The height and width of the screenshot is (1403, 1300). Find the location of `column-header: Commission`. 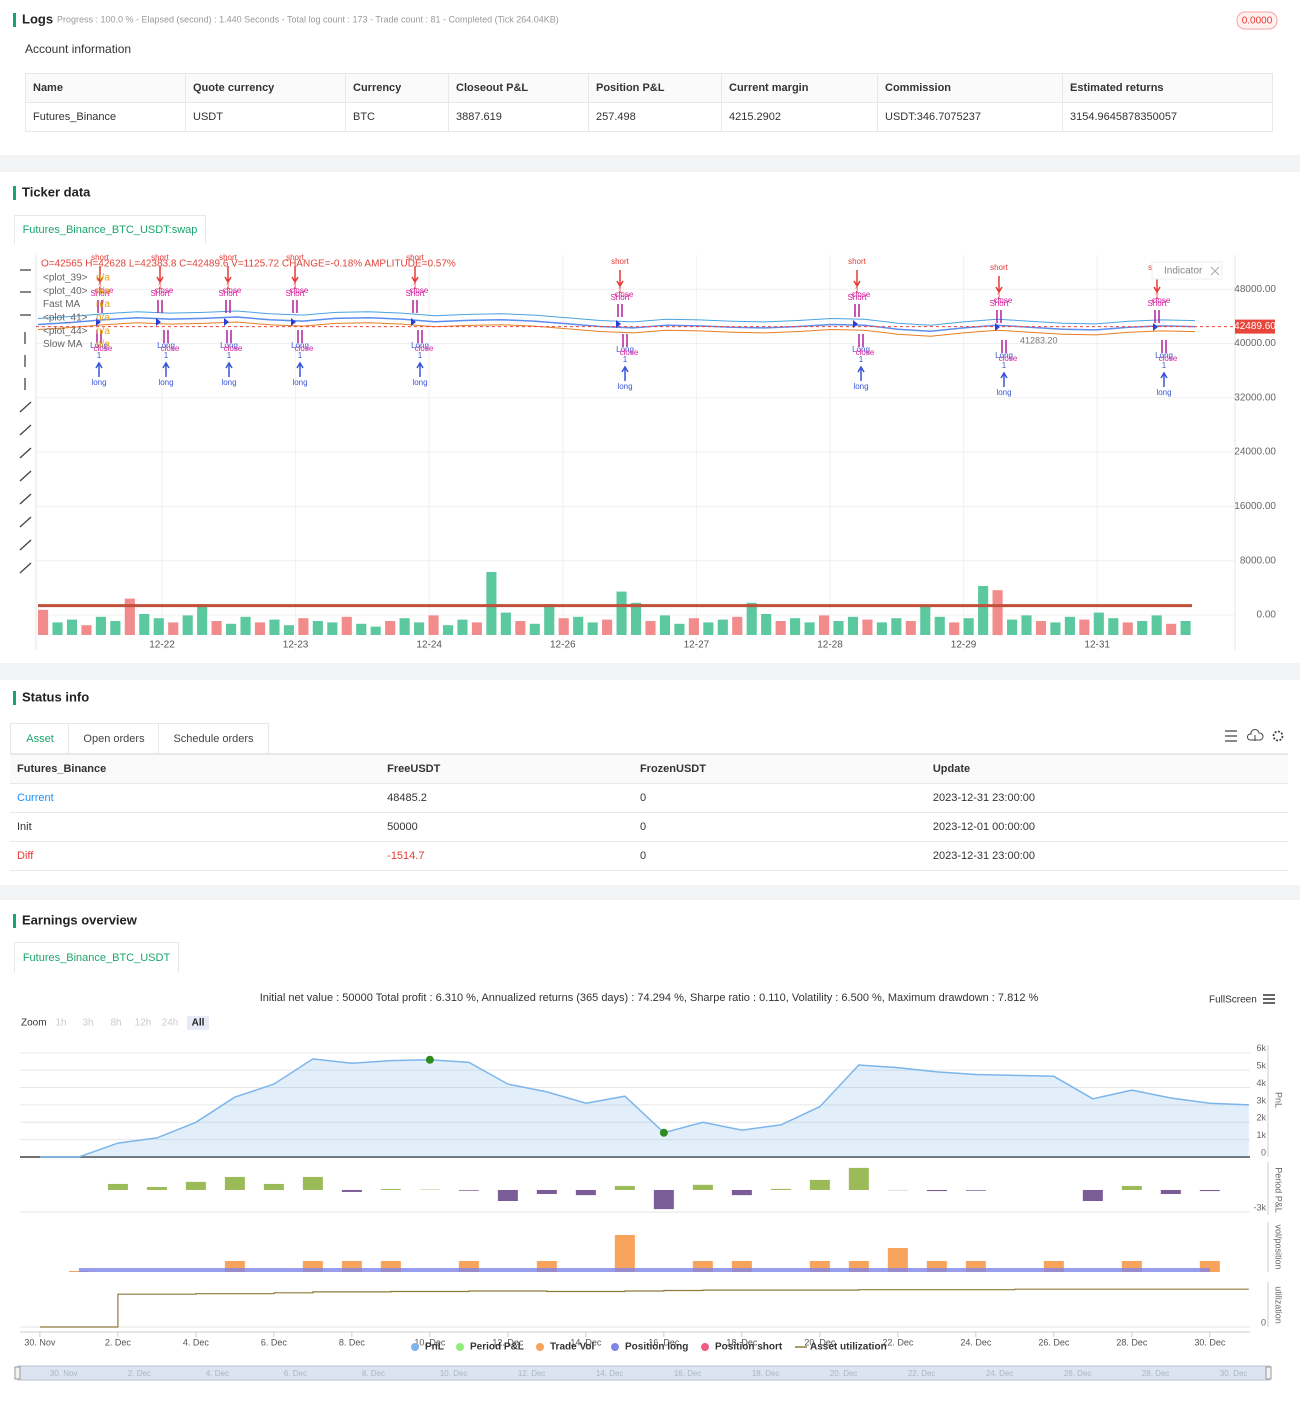

column-header: Commission is located at coordinates (970, 88).